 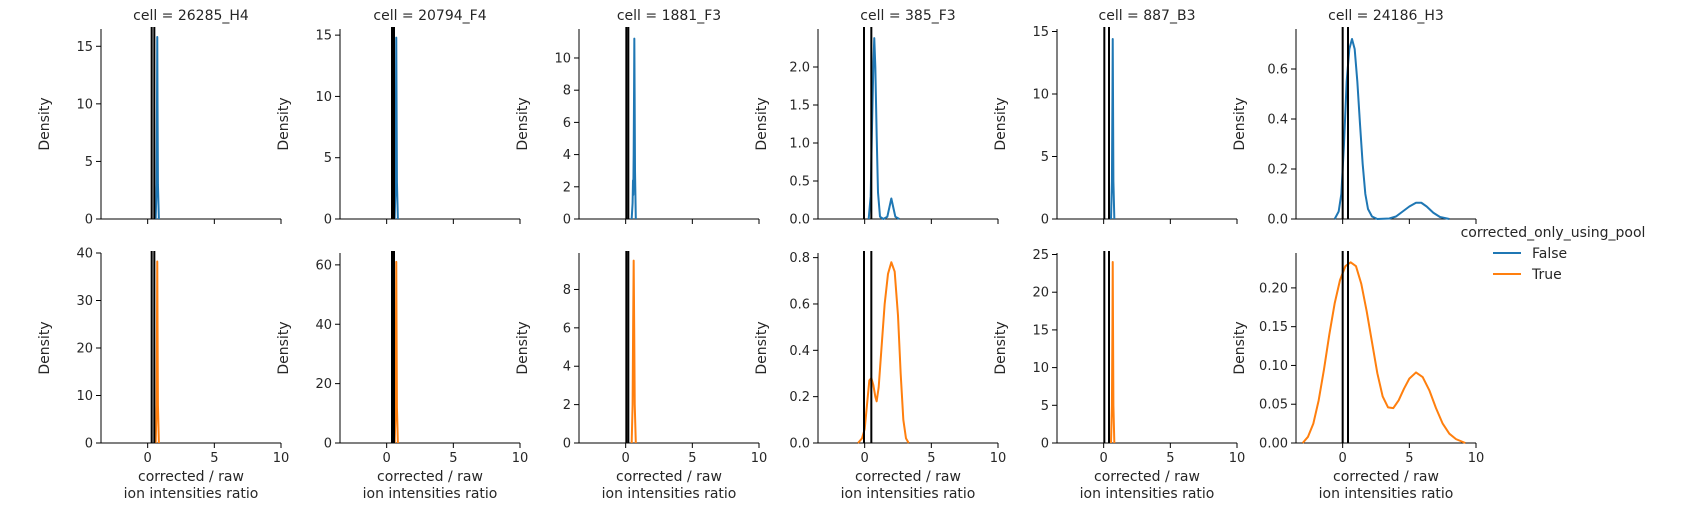 I want to click on legend: corrected_only_using_pool False True, so click(x=1553, y=254).